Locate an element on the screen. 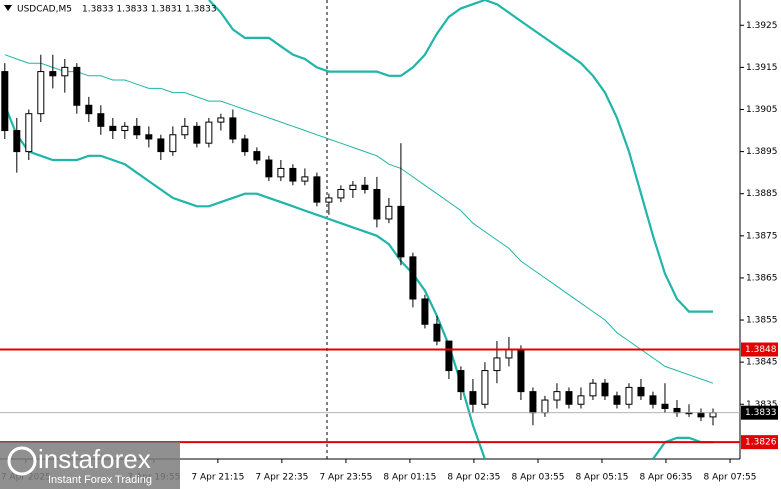 Image resolution: width=781 pixels, height=489 pixels. y-tick-label: 1.3895 is located at coordinates (762, 152).